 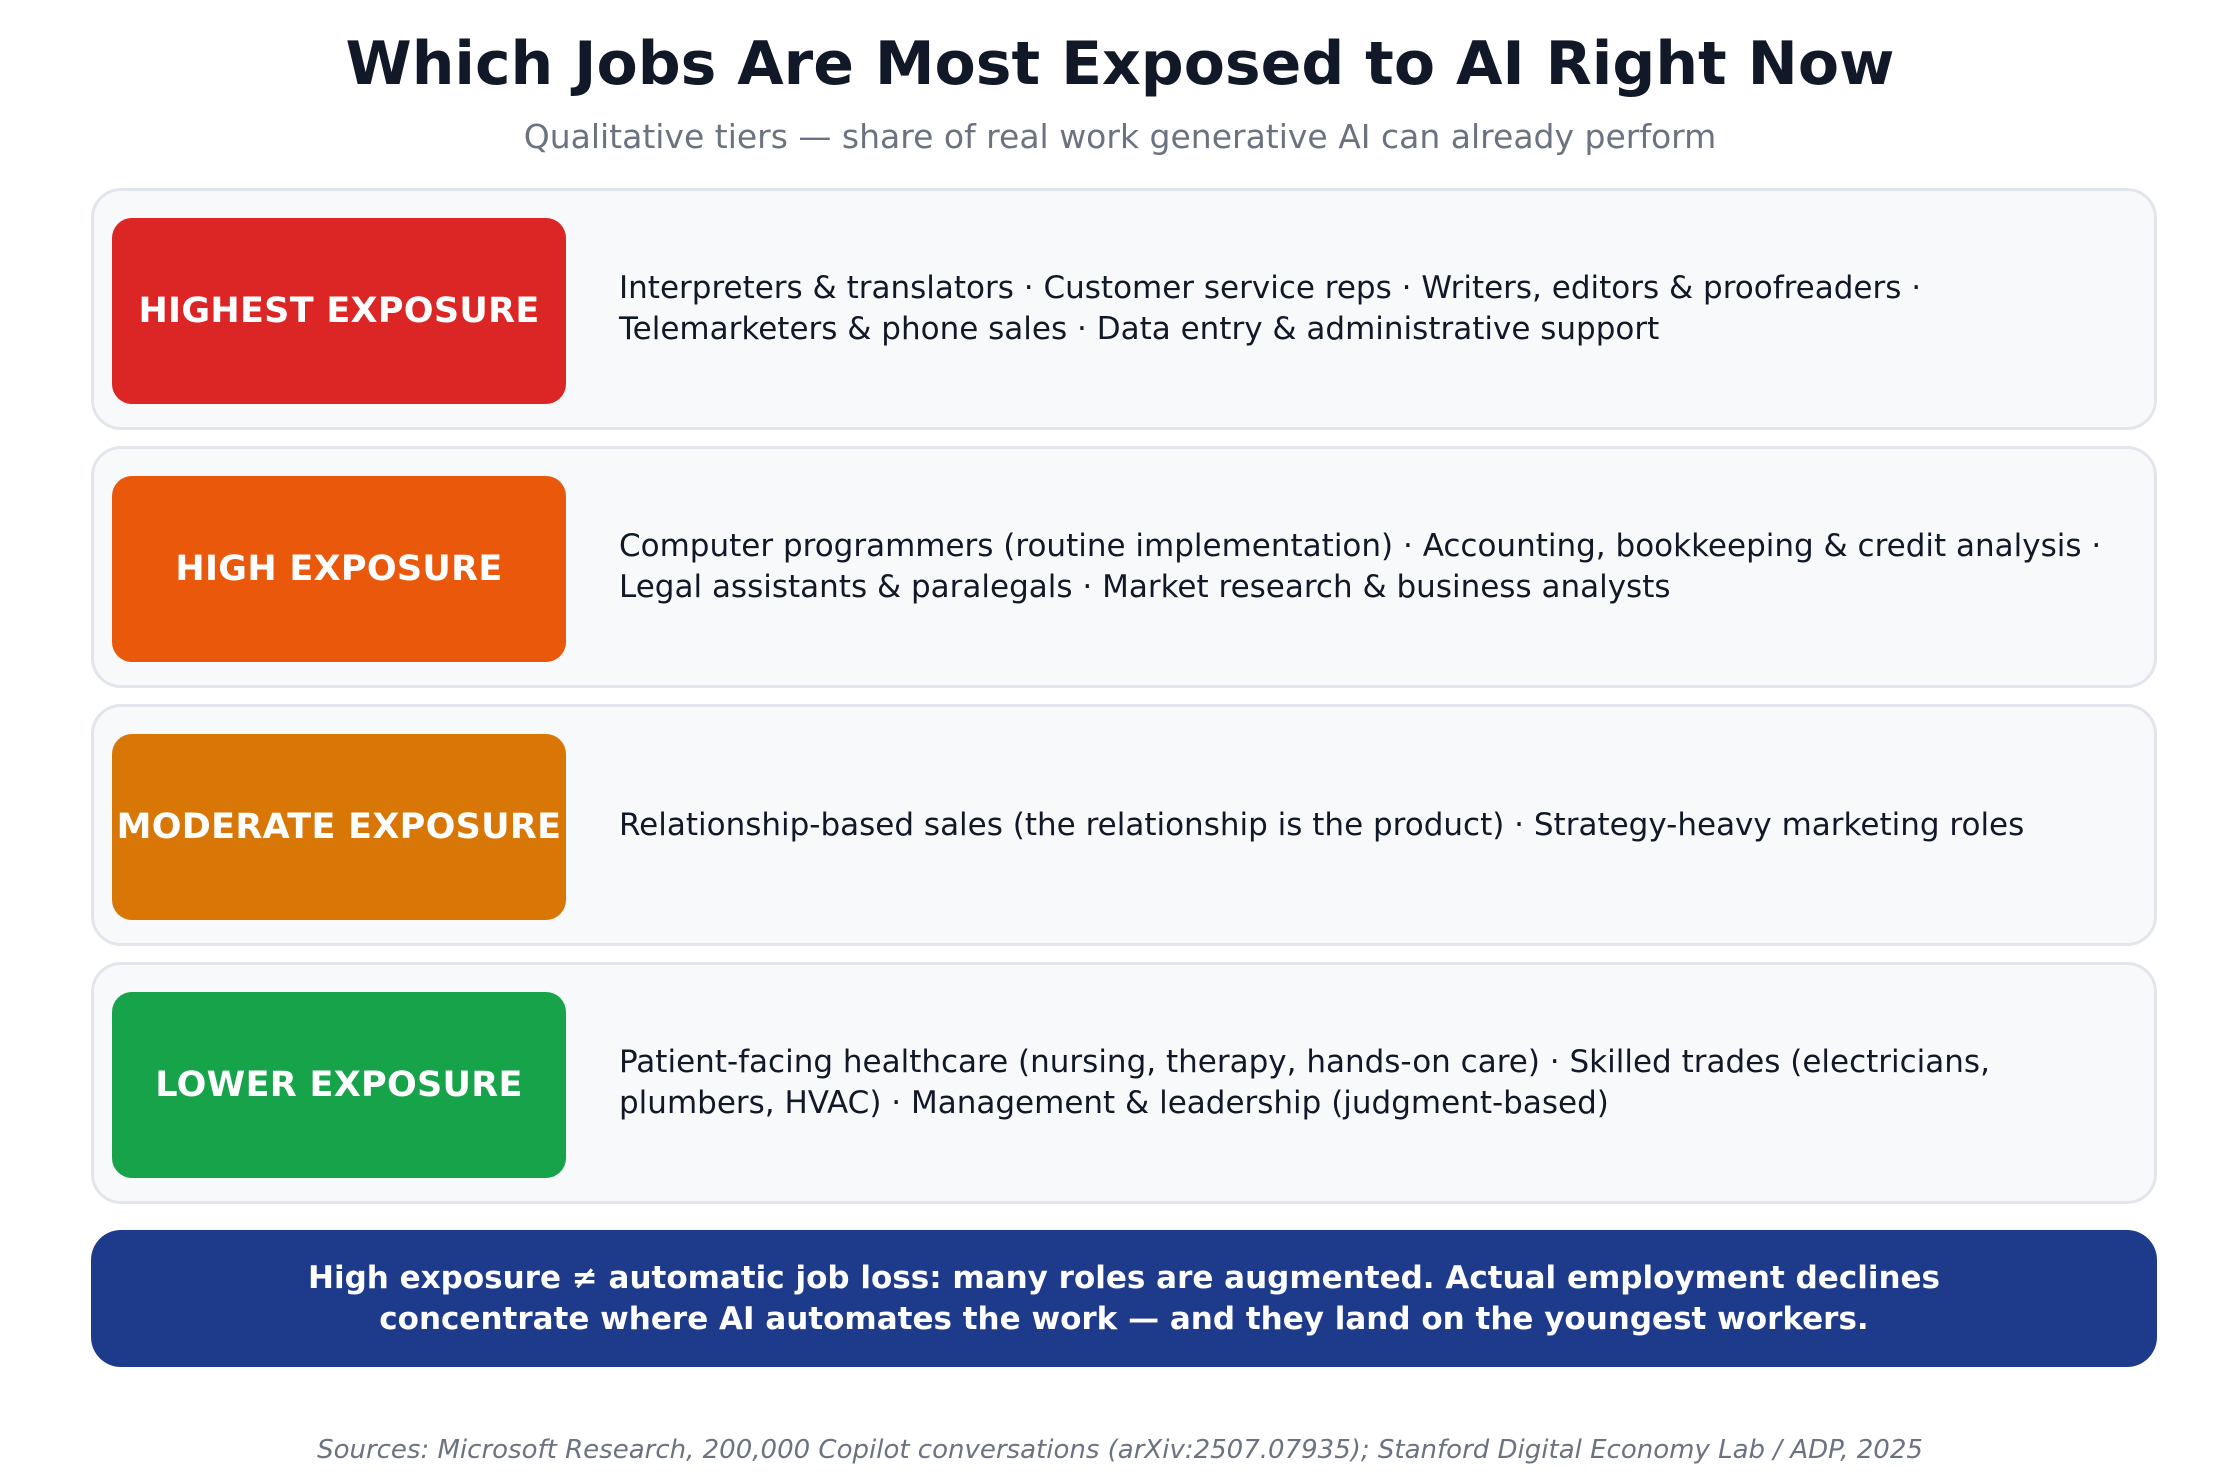 What do you see at coordinates (339, 569) in the screenshot?
I see `tier-badge-high: HIGH EXPOSURE` at bounding box center [339, 569].